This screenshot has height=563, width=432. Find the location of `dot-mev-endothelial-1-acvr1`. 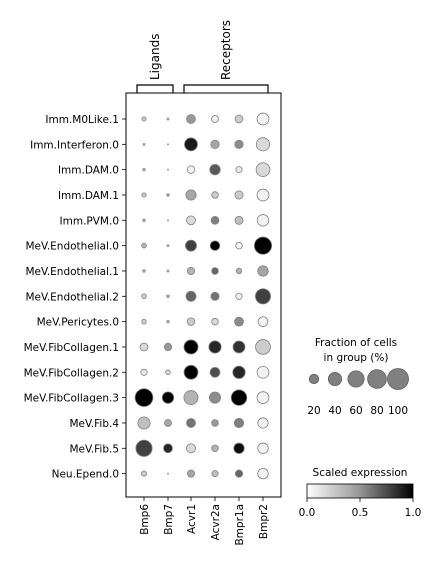

dot-mev-endothelial-1-acvr1 is located at coordinates (191, 271).